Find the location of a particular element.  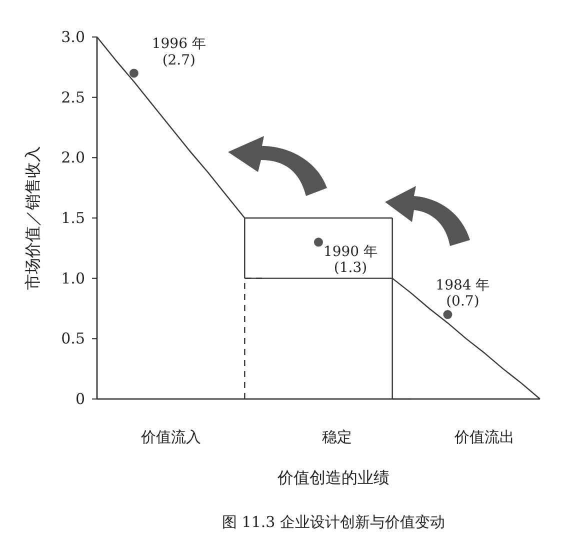

text: 图 11.3 企业设计创新与价值变动 is located at coordinates (333, 522).